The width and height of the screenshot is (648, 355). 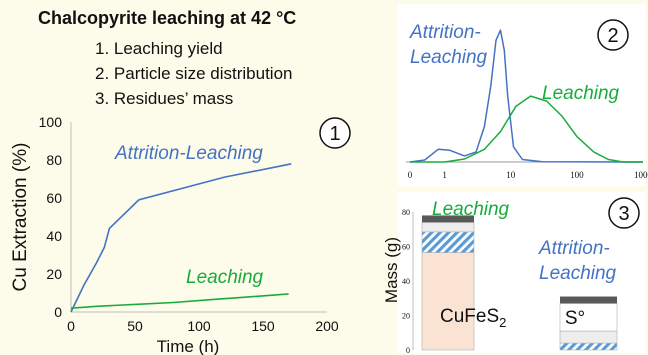 I want to click on chart-3-attrition-label-2: Leaching, so click(x=578, y=273).